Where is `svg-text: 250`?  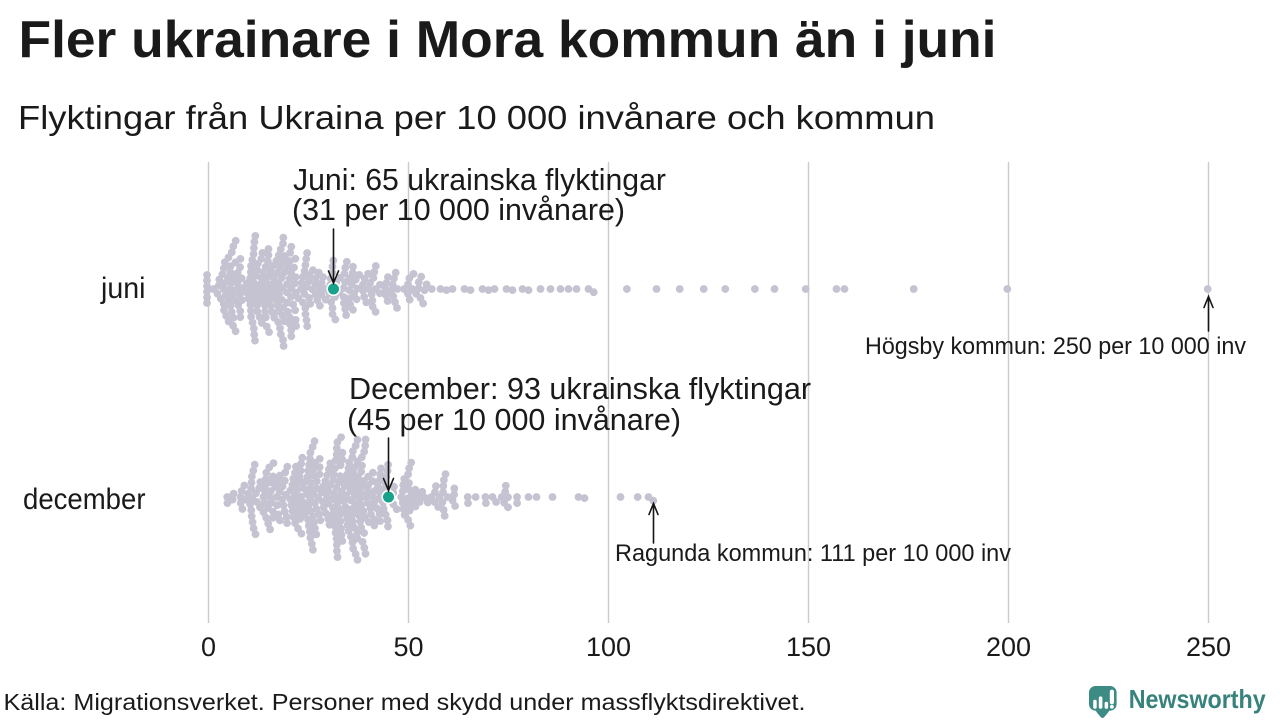 svg-text: 250 is located at coordinates (1208, 647).